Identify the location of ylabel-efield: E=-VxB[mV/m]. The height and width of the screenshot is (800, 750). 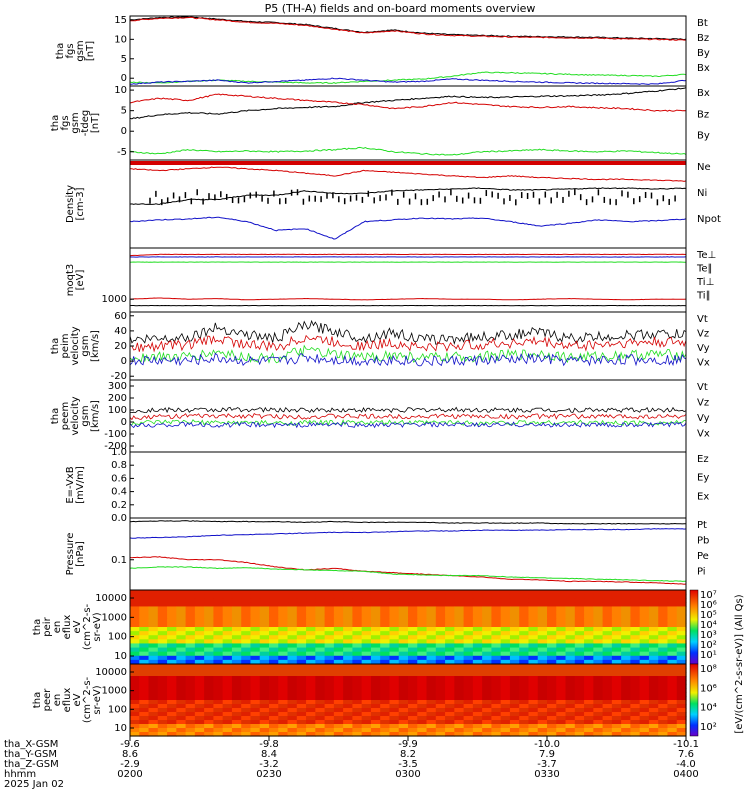
(75, 485).